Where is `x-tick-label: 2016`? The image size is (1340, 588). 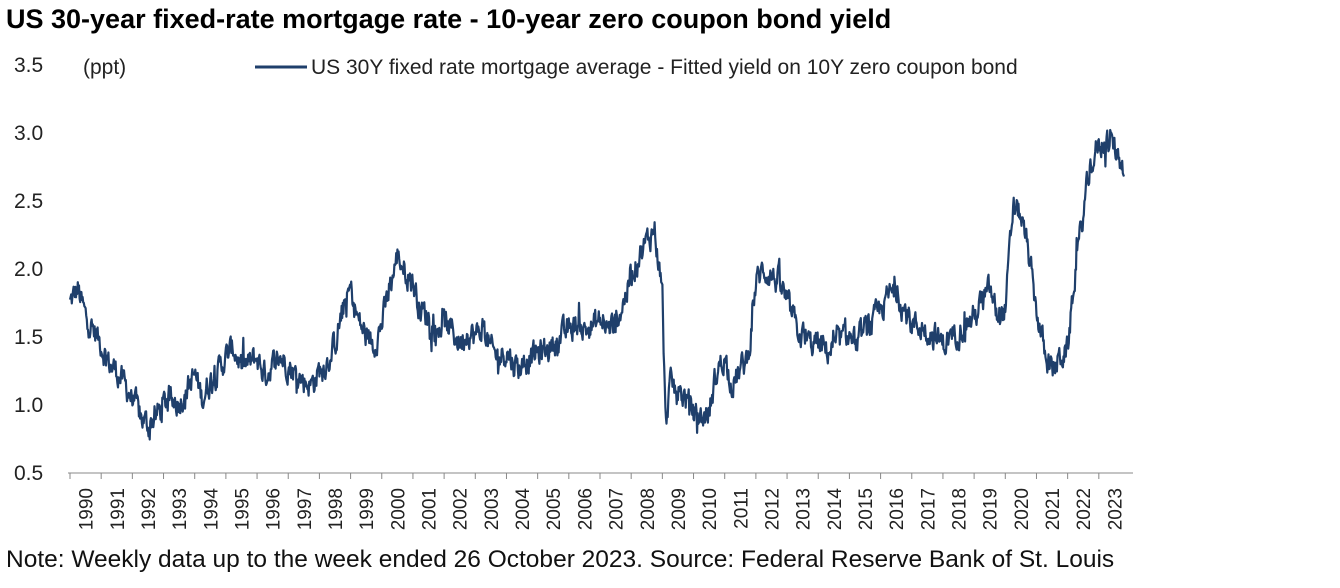
x-tick-label: 2016 is located at coordinates (897, 509).